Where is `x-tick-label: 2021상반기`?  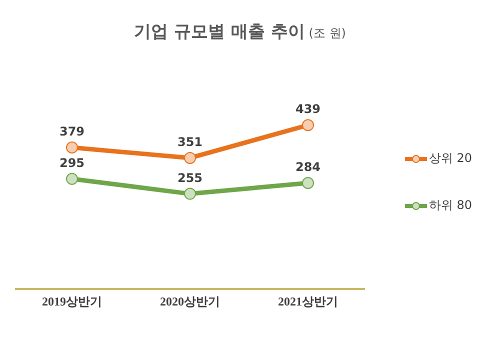 x-tick-label: 2021상반기 is located at coordinates (308, 301).